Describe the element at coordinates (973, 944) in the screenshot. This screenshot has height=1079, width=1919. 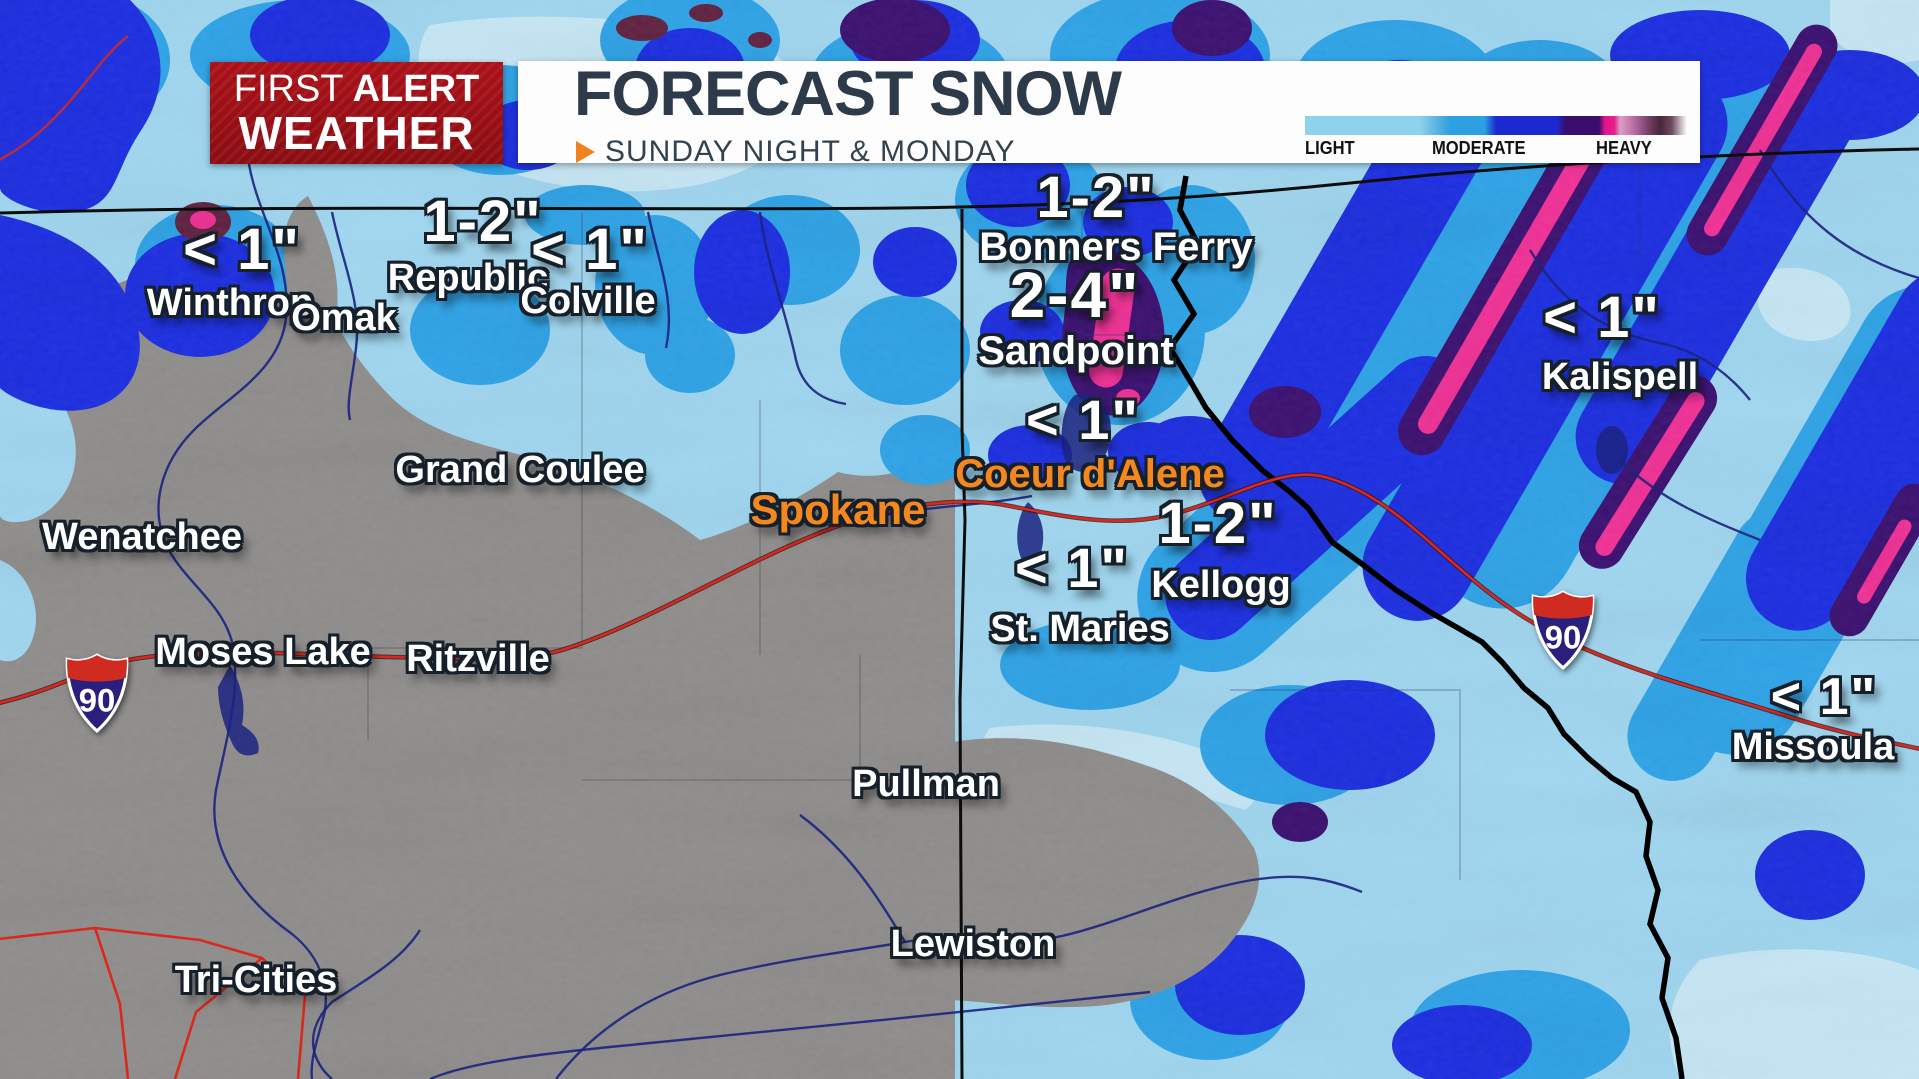
I see `city-label: Lewiston` at that location.